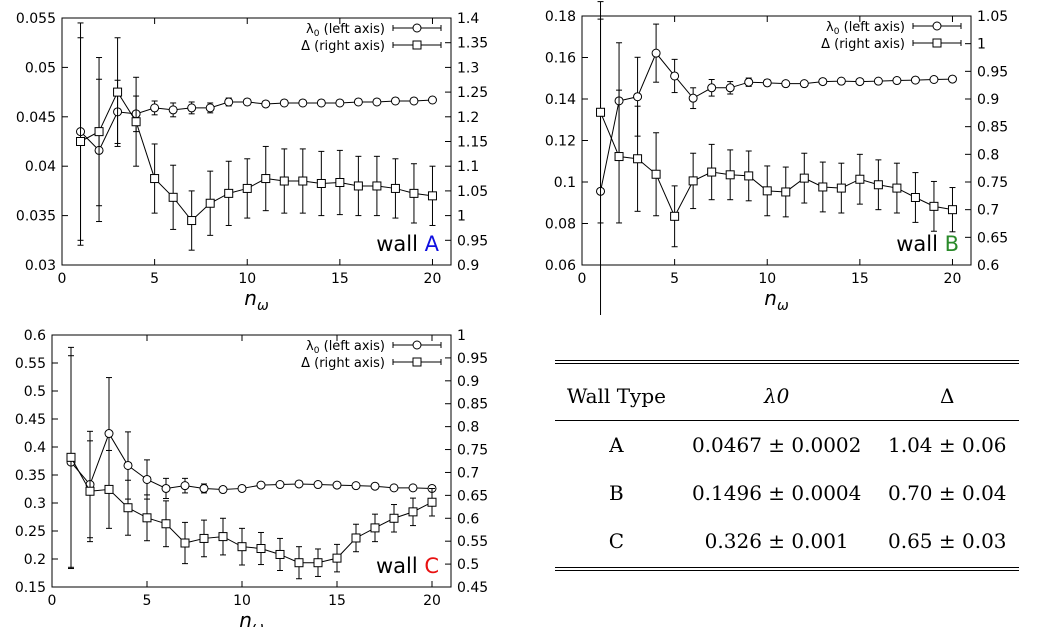 The height and width of the screenshot is (627, 1037). I want to click on plot-frame, so click(256, 141).